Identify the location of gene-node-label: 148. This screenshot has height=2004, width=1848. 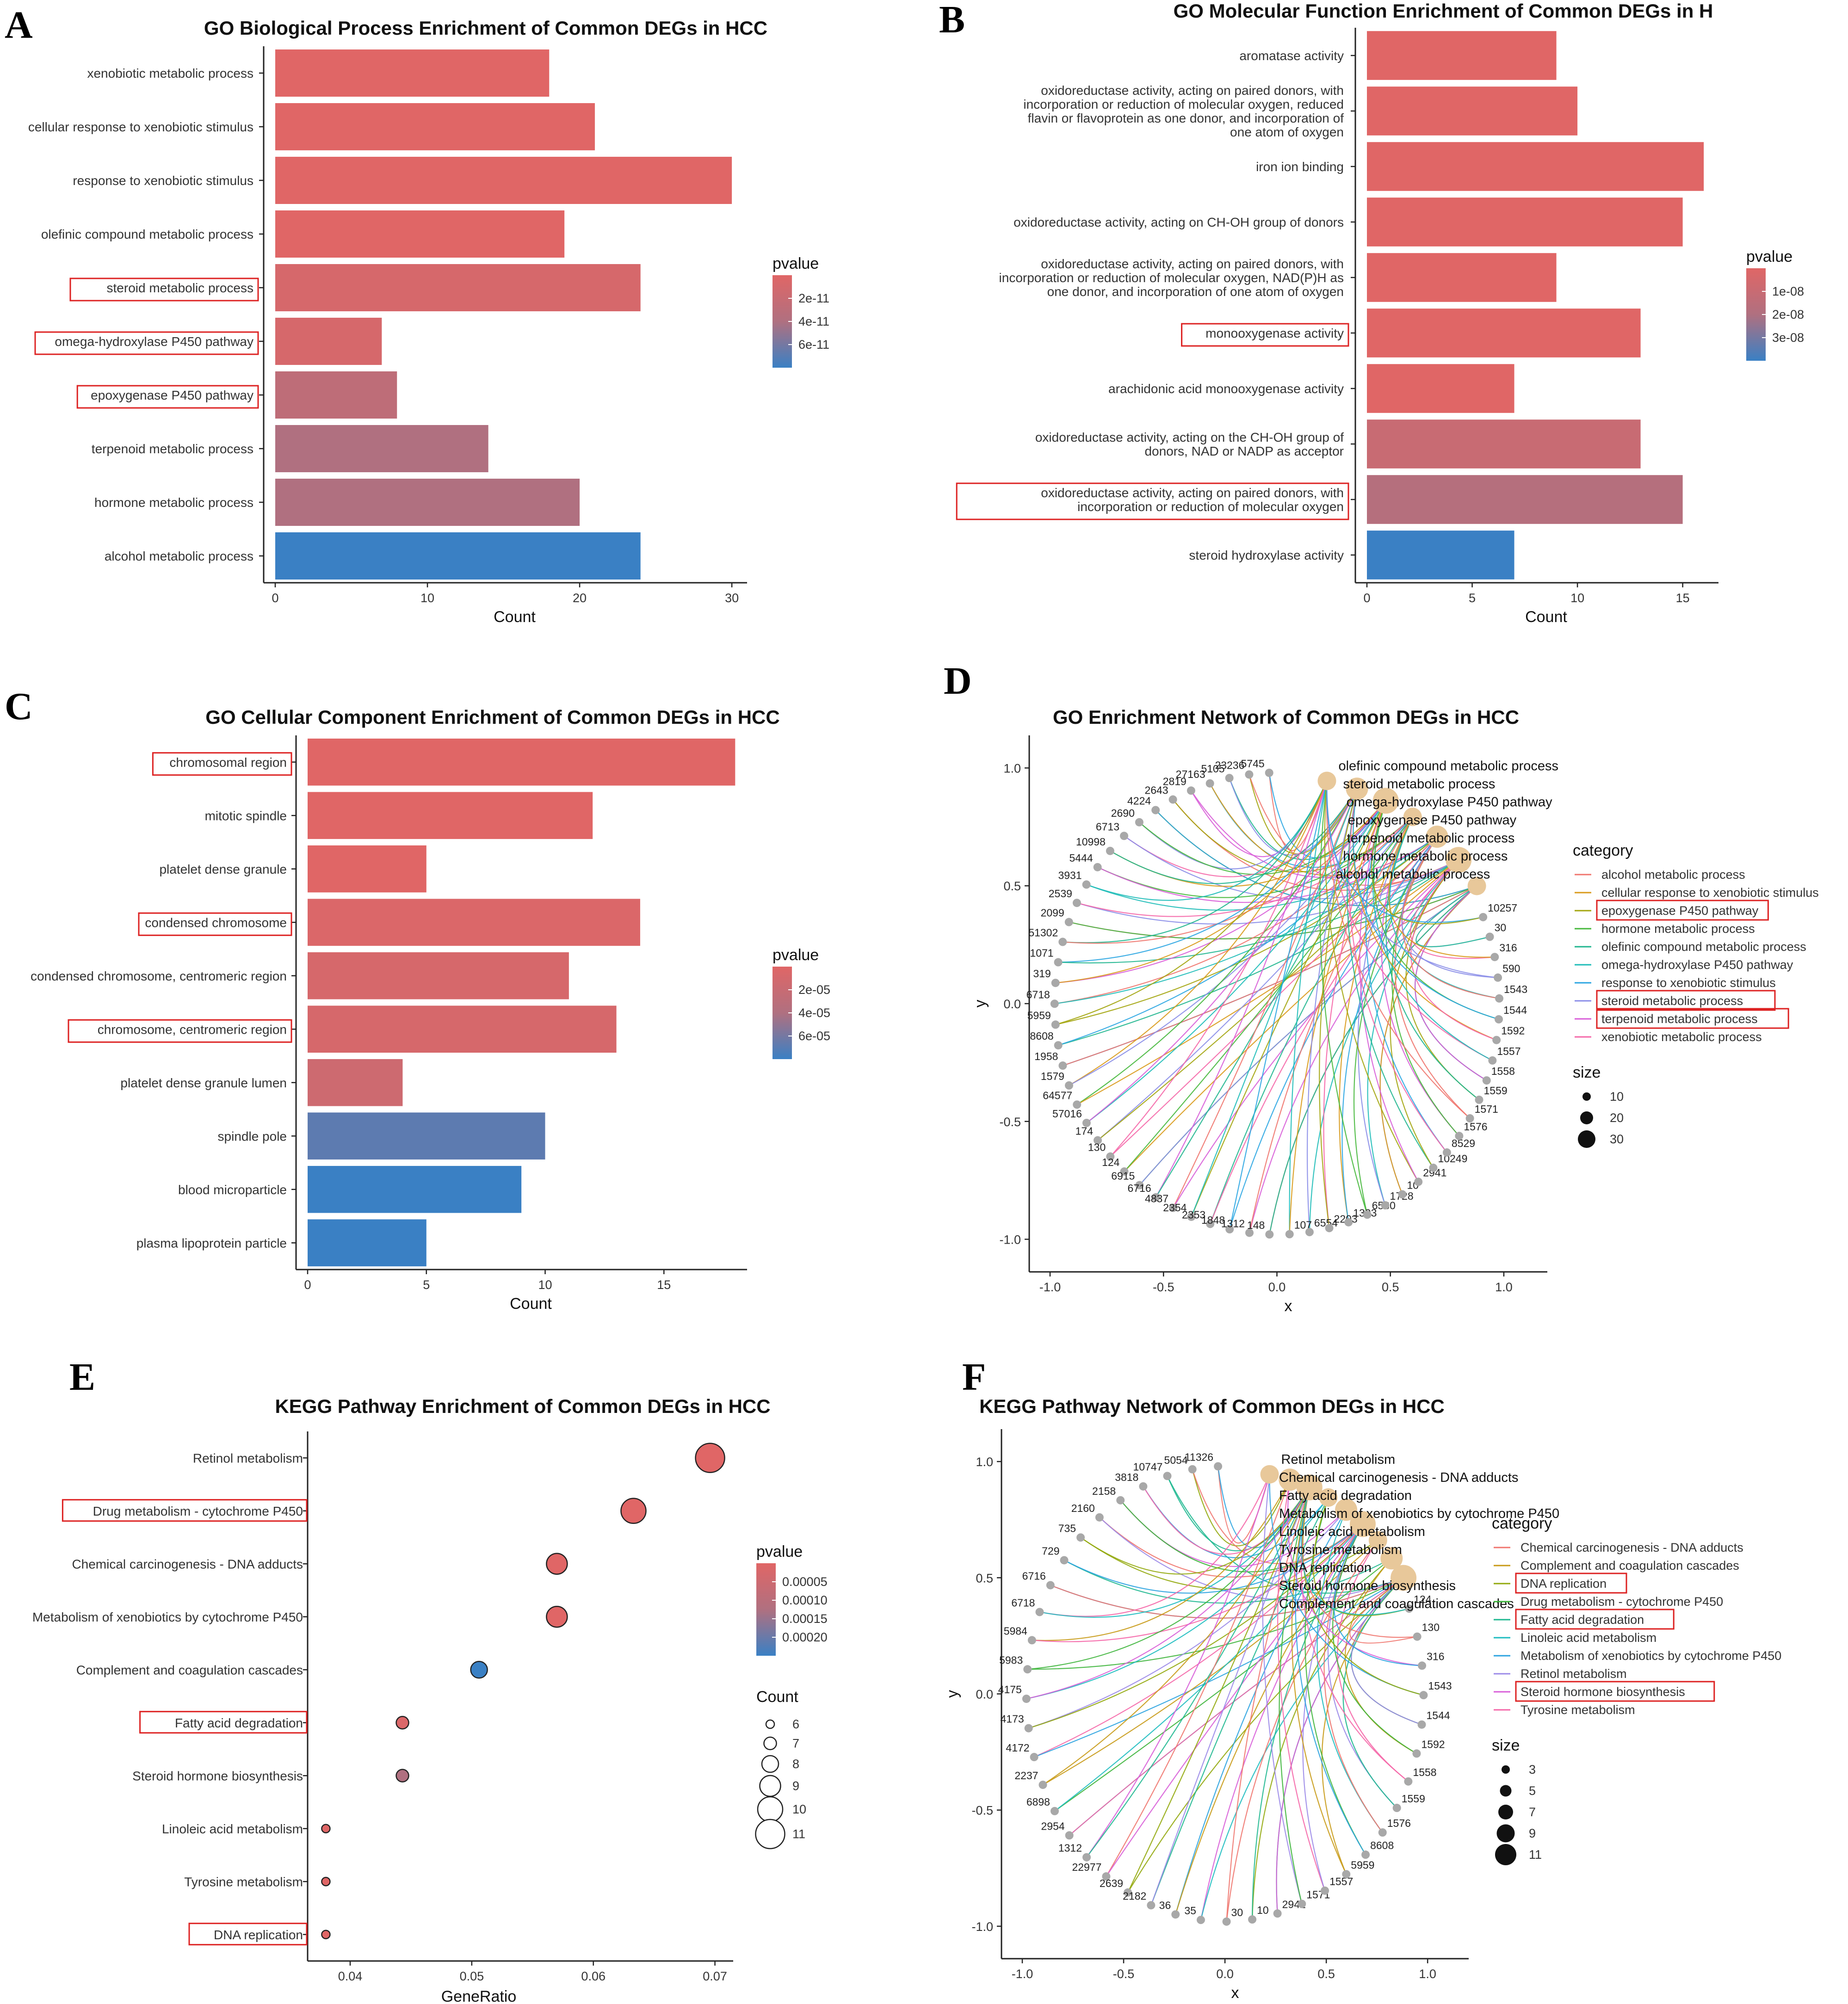
(1256, 1225).